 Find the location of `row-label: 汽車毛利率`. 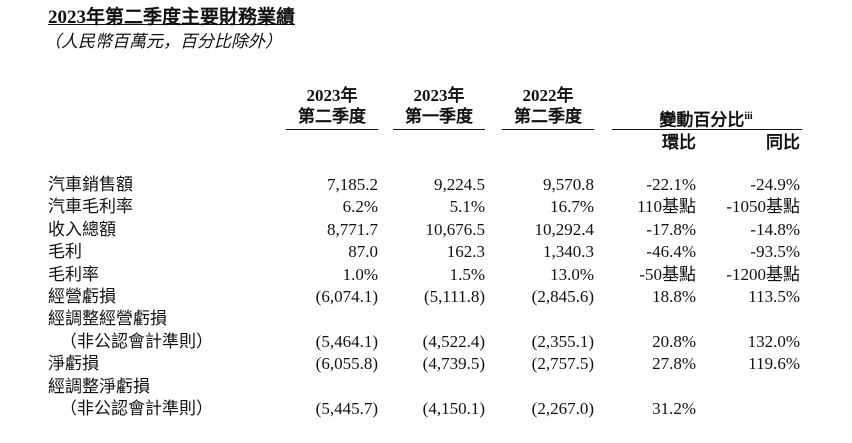

row-label: 汽車毛利率 is located at coordinates (90, 207).